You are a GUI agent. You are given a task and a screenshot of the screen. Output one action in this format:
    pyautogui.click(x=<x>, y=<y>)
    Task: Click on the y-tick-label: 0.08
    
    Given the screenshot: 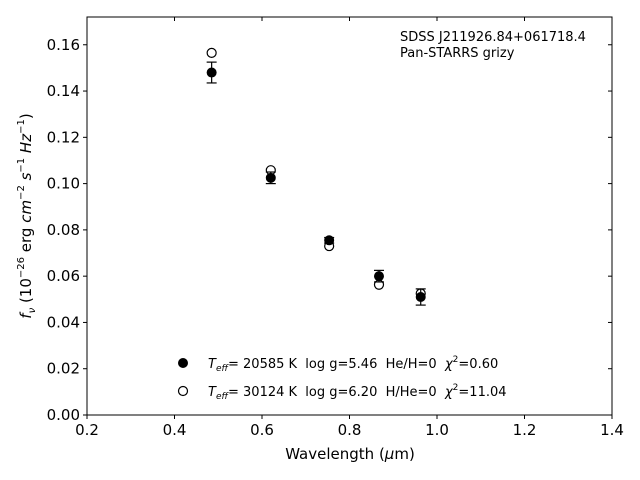 What is the action you would take?
    pyautogui.click(x=63, y=230)
    